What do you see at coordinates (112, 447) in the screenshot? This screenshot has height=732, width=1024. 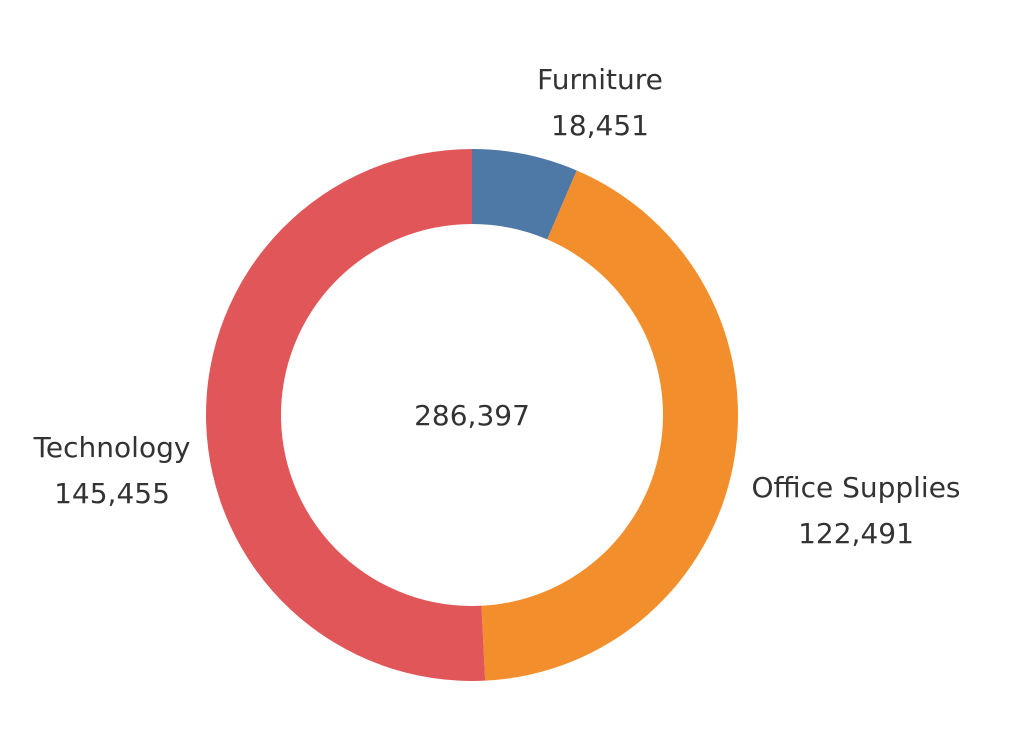 I see `slice-label-technology: Technology` at bounding box center [112, 447].